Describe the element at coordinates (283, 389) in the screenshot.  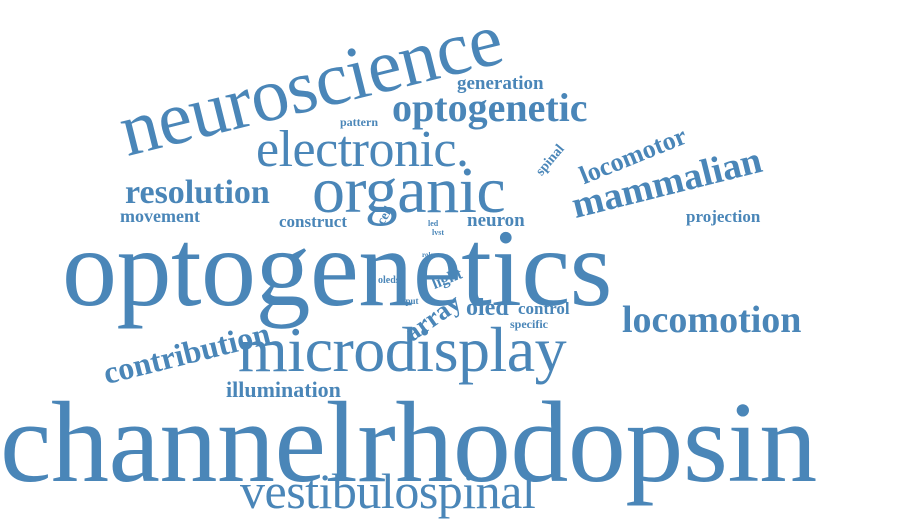
I see `word-illumination: illumination` at that location.